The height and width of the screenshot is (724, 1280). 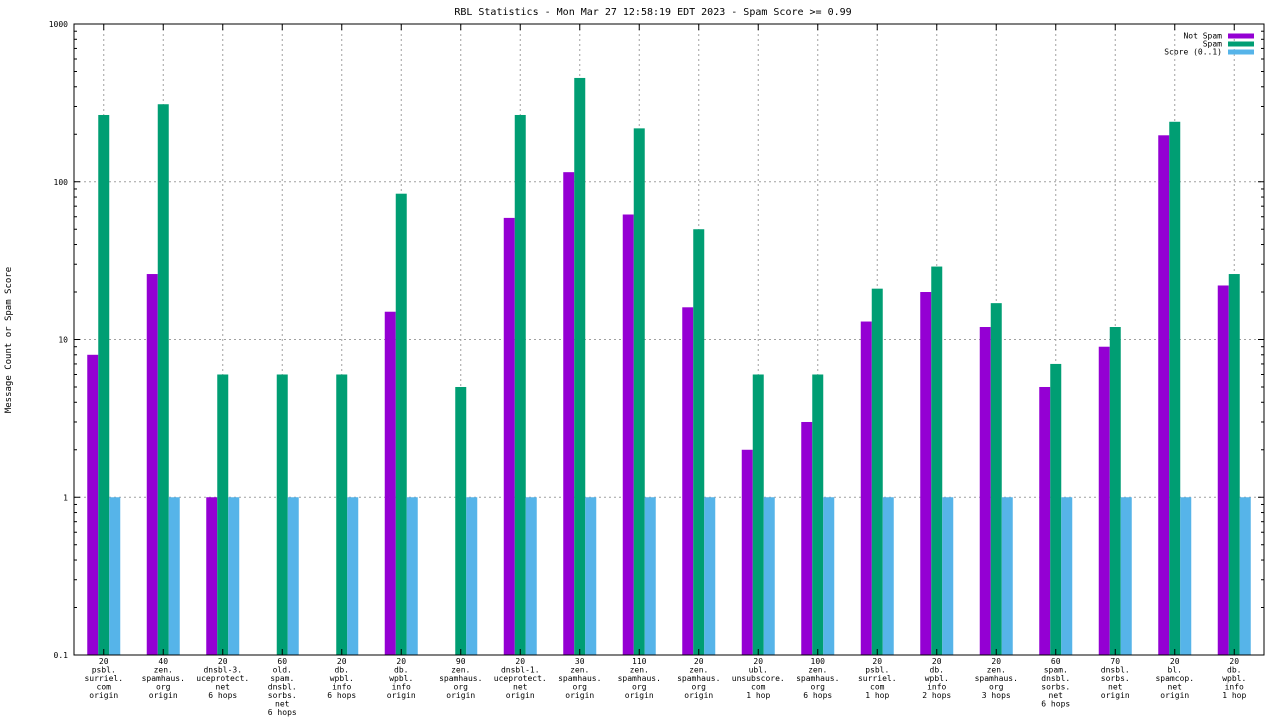 I want to click on x-tick-label: 20 db. wpbl. info 2 hops, so click(x=936, y=678).